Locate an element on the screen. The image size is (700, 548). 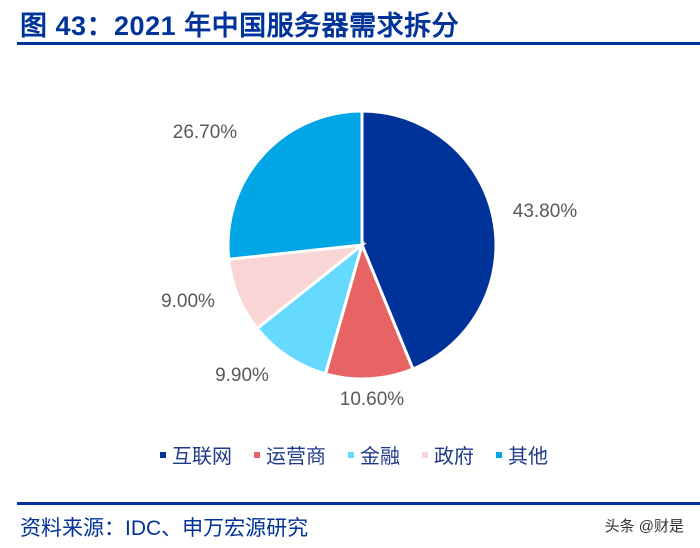
legend-item: 金融 is located at coordinates (374, 454).